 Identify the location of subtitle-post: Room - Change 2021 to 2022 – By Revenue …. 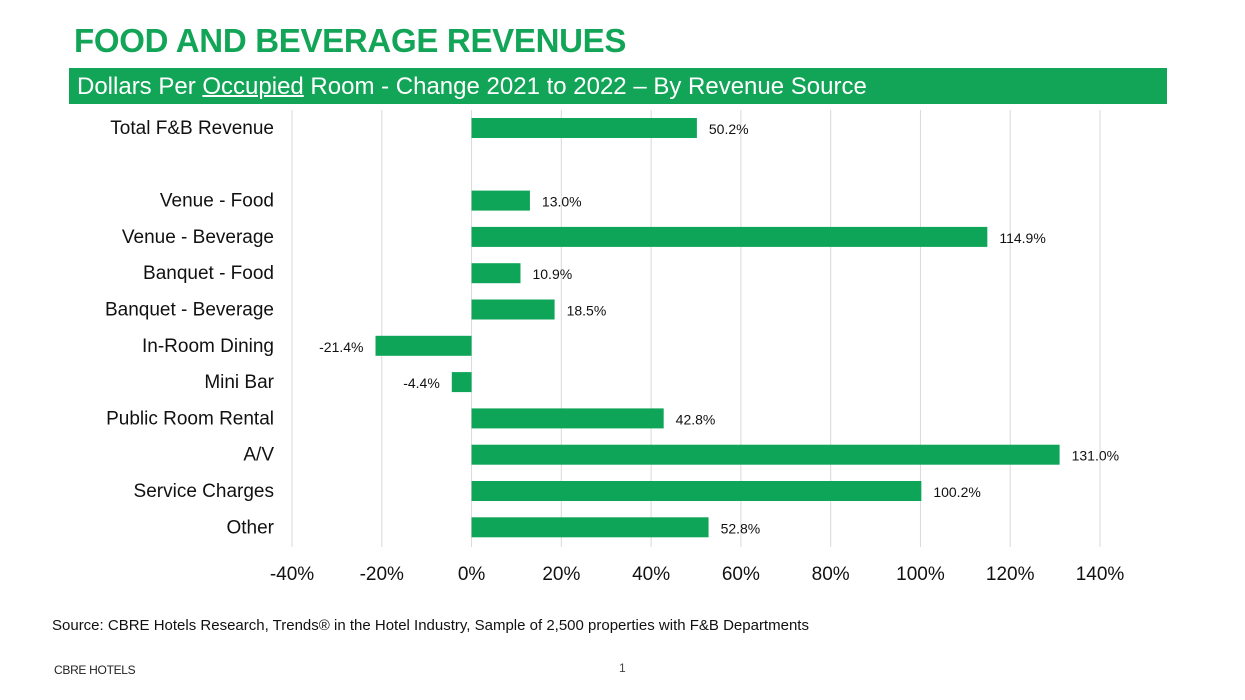
(585, 86).